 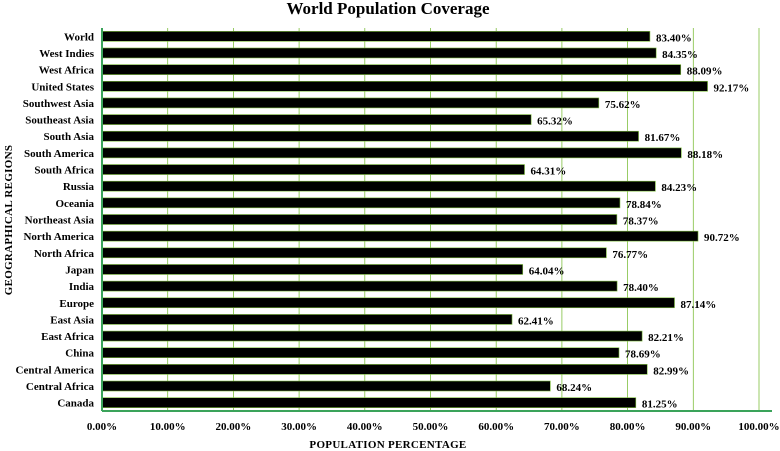 What do you see at coordinates (67, 71) in the screenshot?
I see `category-label: West Africa` at bounding box center [67, 71].